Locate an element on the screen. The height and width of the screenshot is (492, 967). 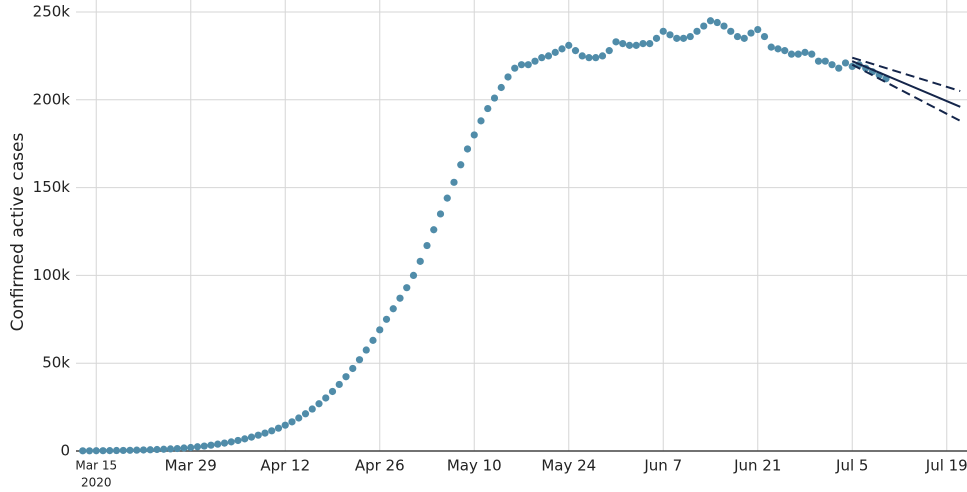
y-tick-label: 0 is located at coordinates (65, 451).